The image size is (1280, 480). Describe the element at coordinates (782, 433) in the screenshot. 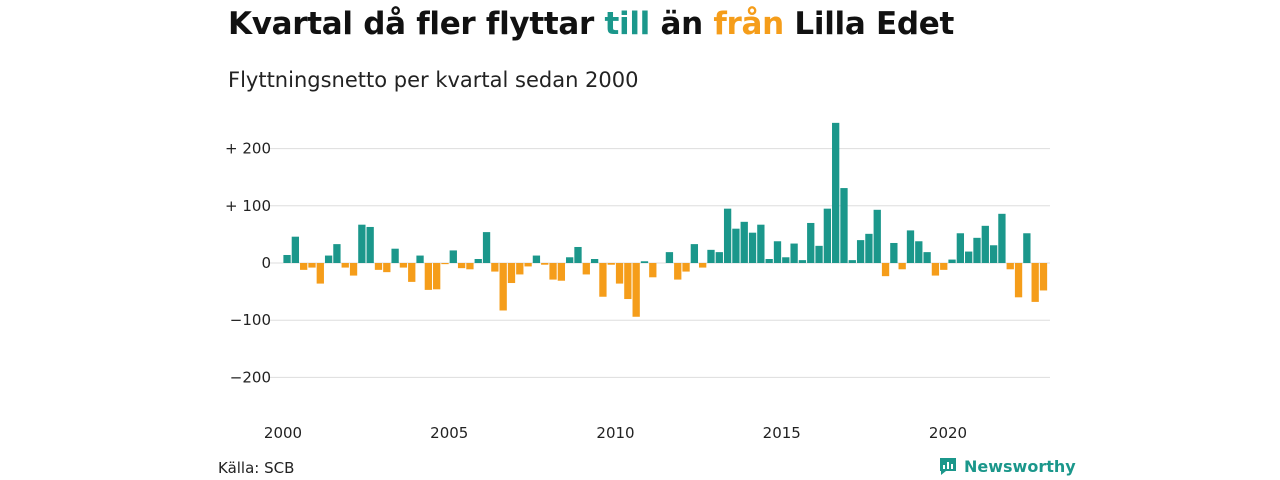

I see `x-tick-label: 2015` at that location.